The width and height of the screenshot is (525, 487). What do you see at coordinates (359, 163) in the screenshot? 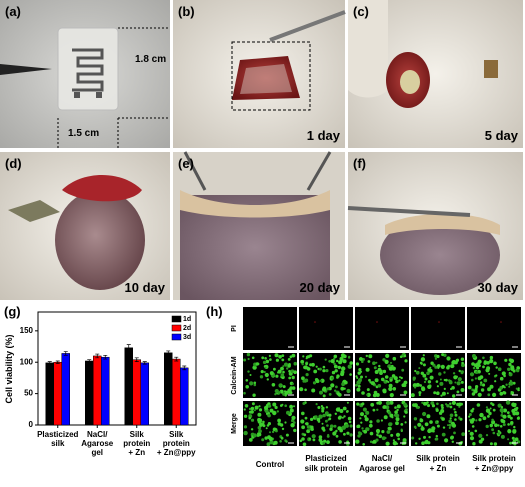
I see `panel-label: (f)` at bounding box center [359, 163].